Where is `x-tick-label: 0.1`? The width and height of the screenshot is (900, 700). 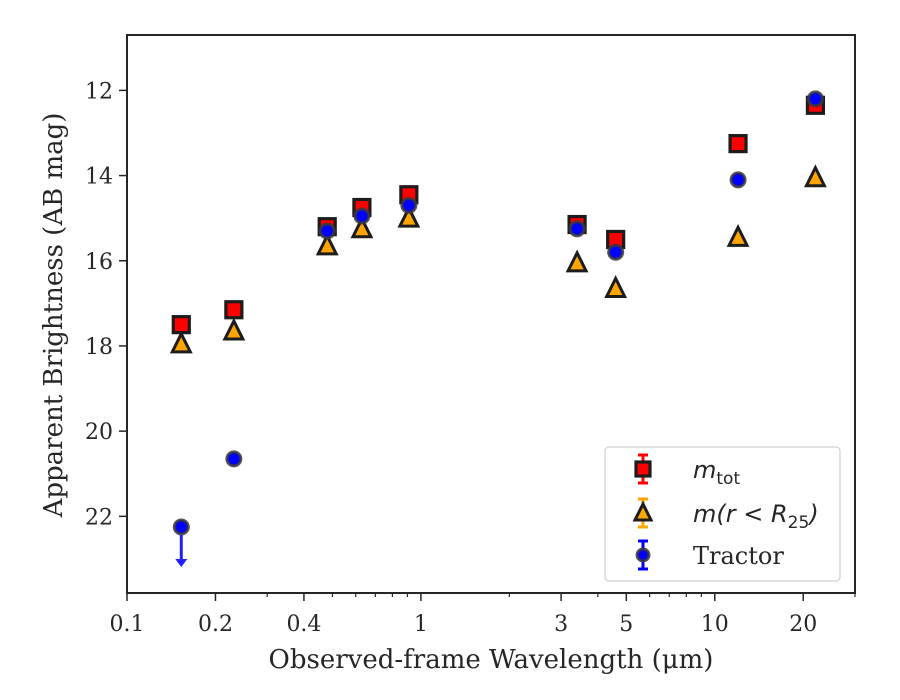
x-tick-label: 0.1 is located at coordinates (127, 624).